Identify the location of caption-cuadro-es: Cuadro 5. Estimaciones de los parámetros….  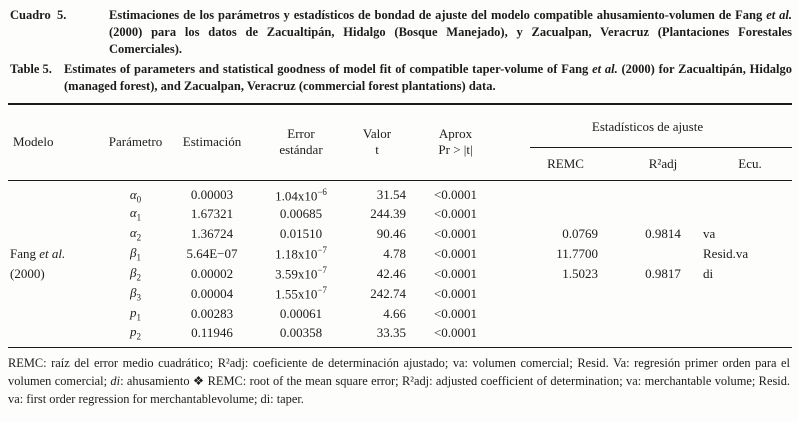
(401, 32).